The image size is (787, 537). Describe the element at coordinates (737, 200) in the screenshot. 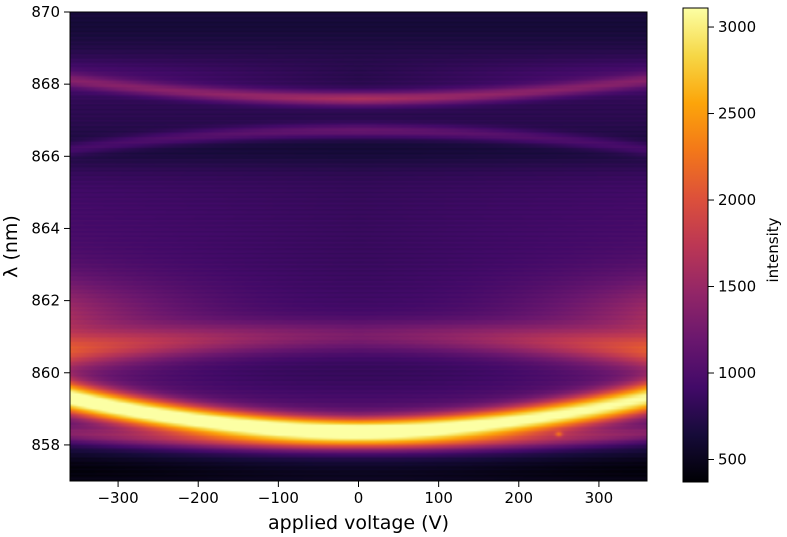

I see `colorbar-tick-label: 2000` at that location.